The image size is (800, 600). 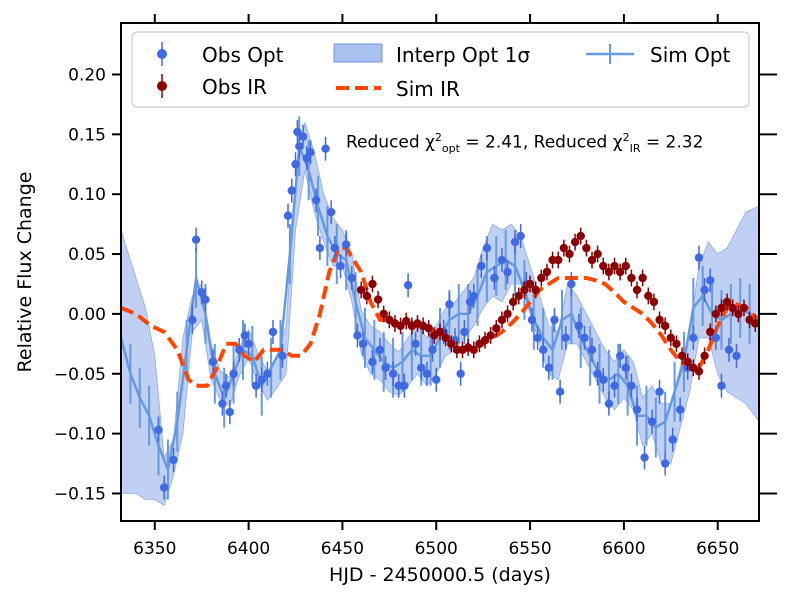 What do you see at coordinates (87, 255) in the screenshot?
I see `y-tick-label: 0.05` at bounding box center [87, 255].